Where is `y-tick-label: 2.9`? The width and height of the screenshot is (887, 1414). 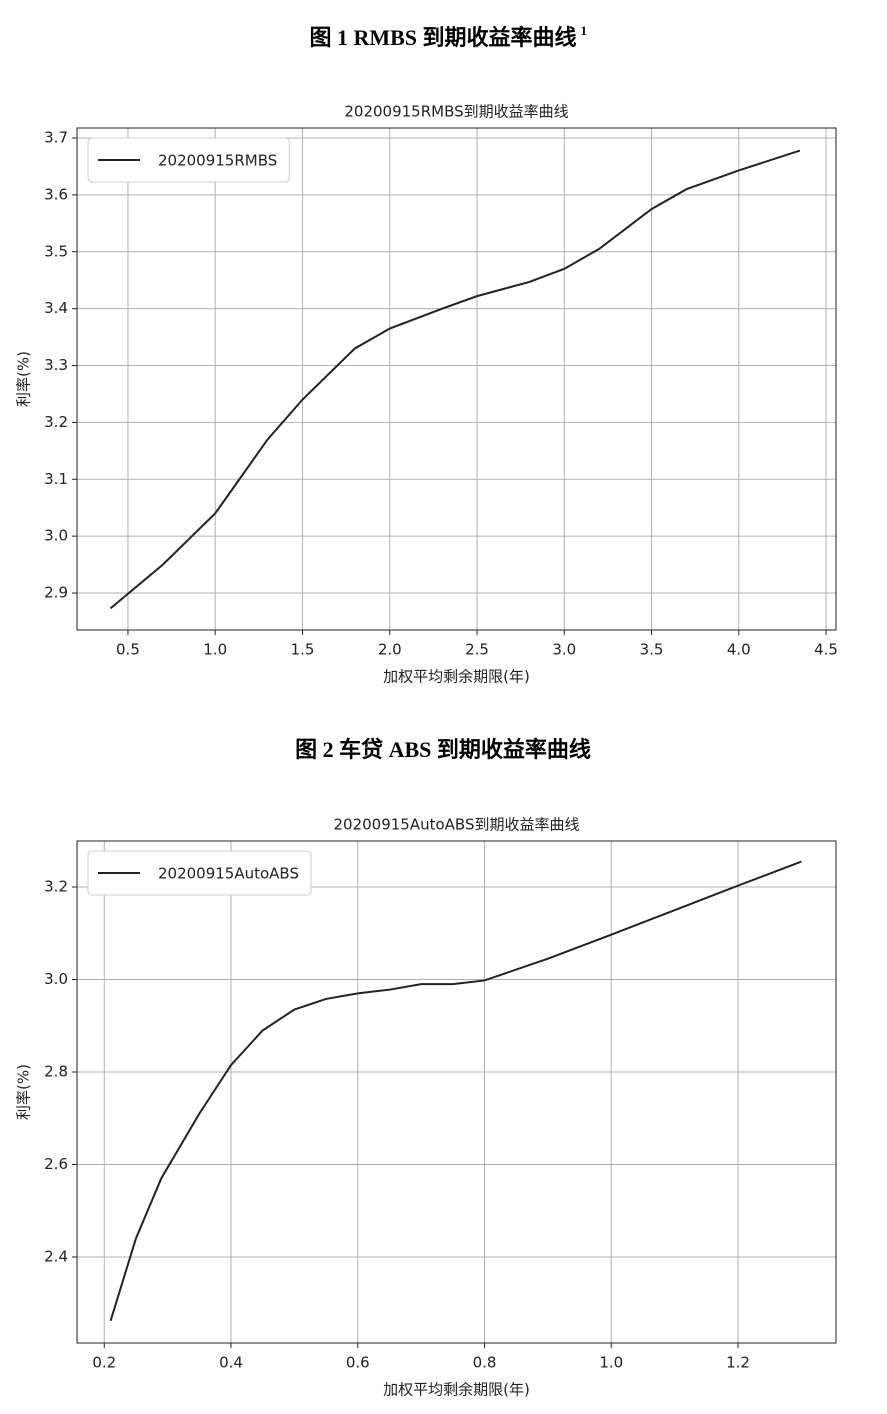 y-tick-label: 2.9 is located at coordinates (56, 593).